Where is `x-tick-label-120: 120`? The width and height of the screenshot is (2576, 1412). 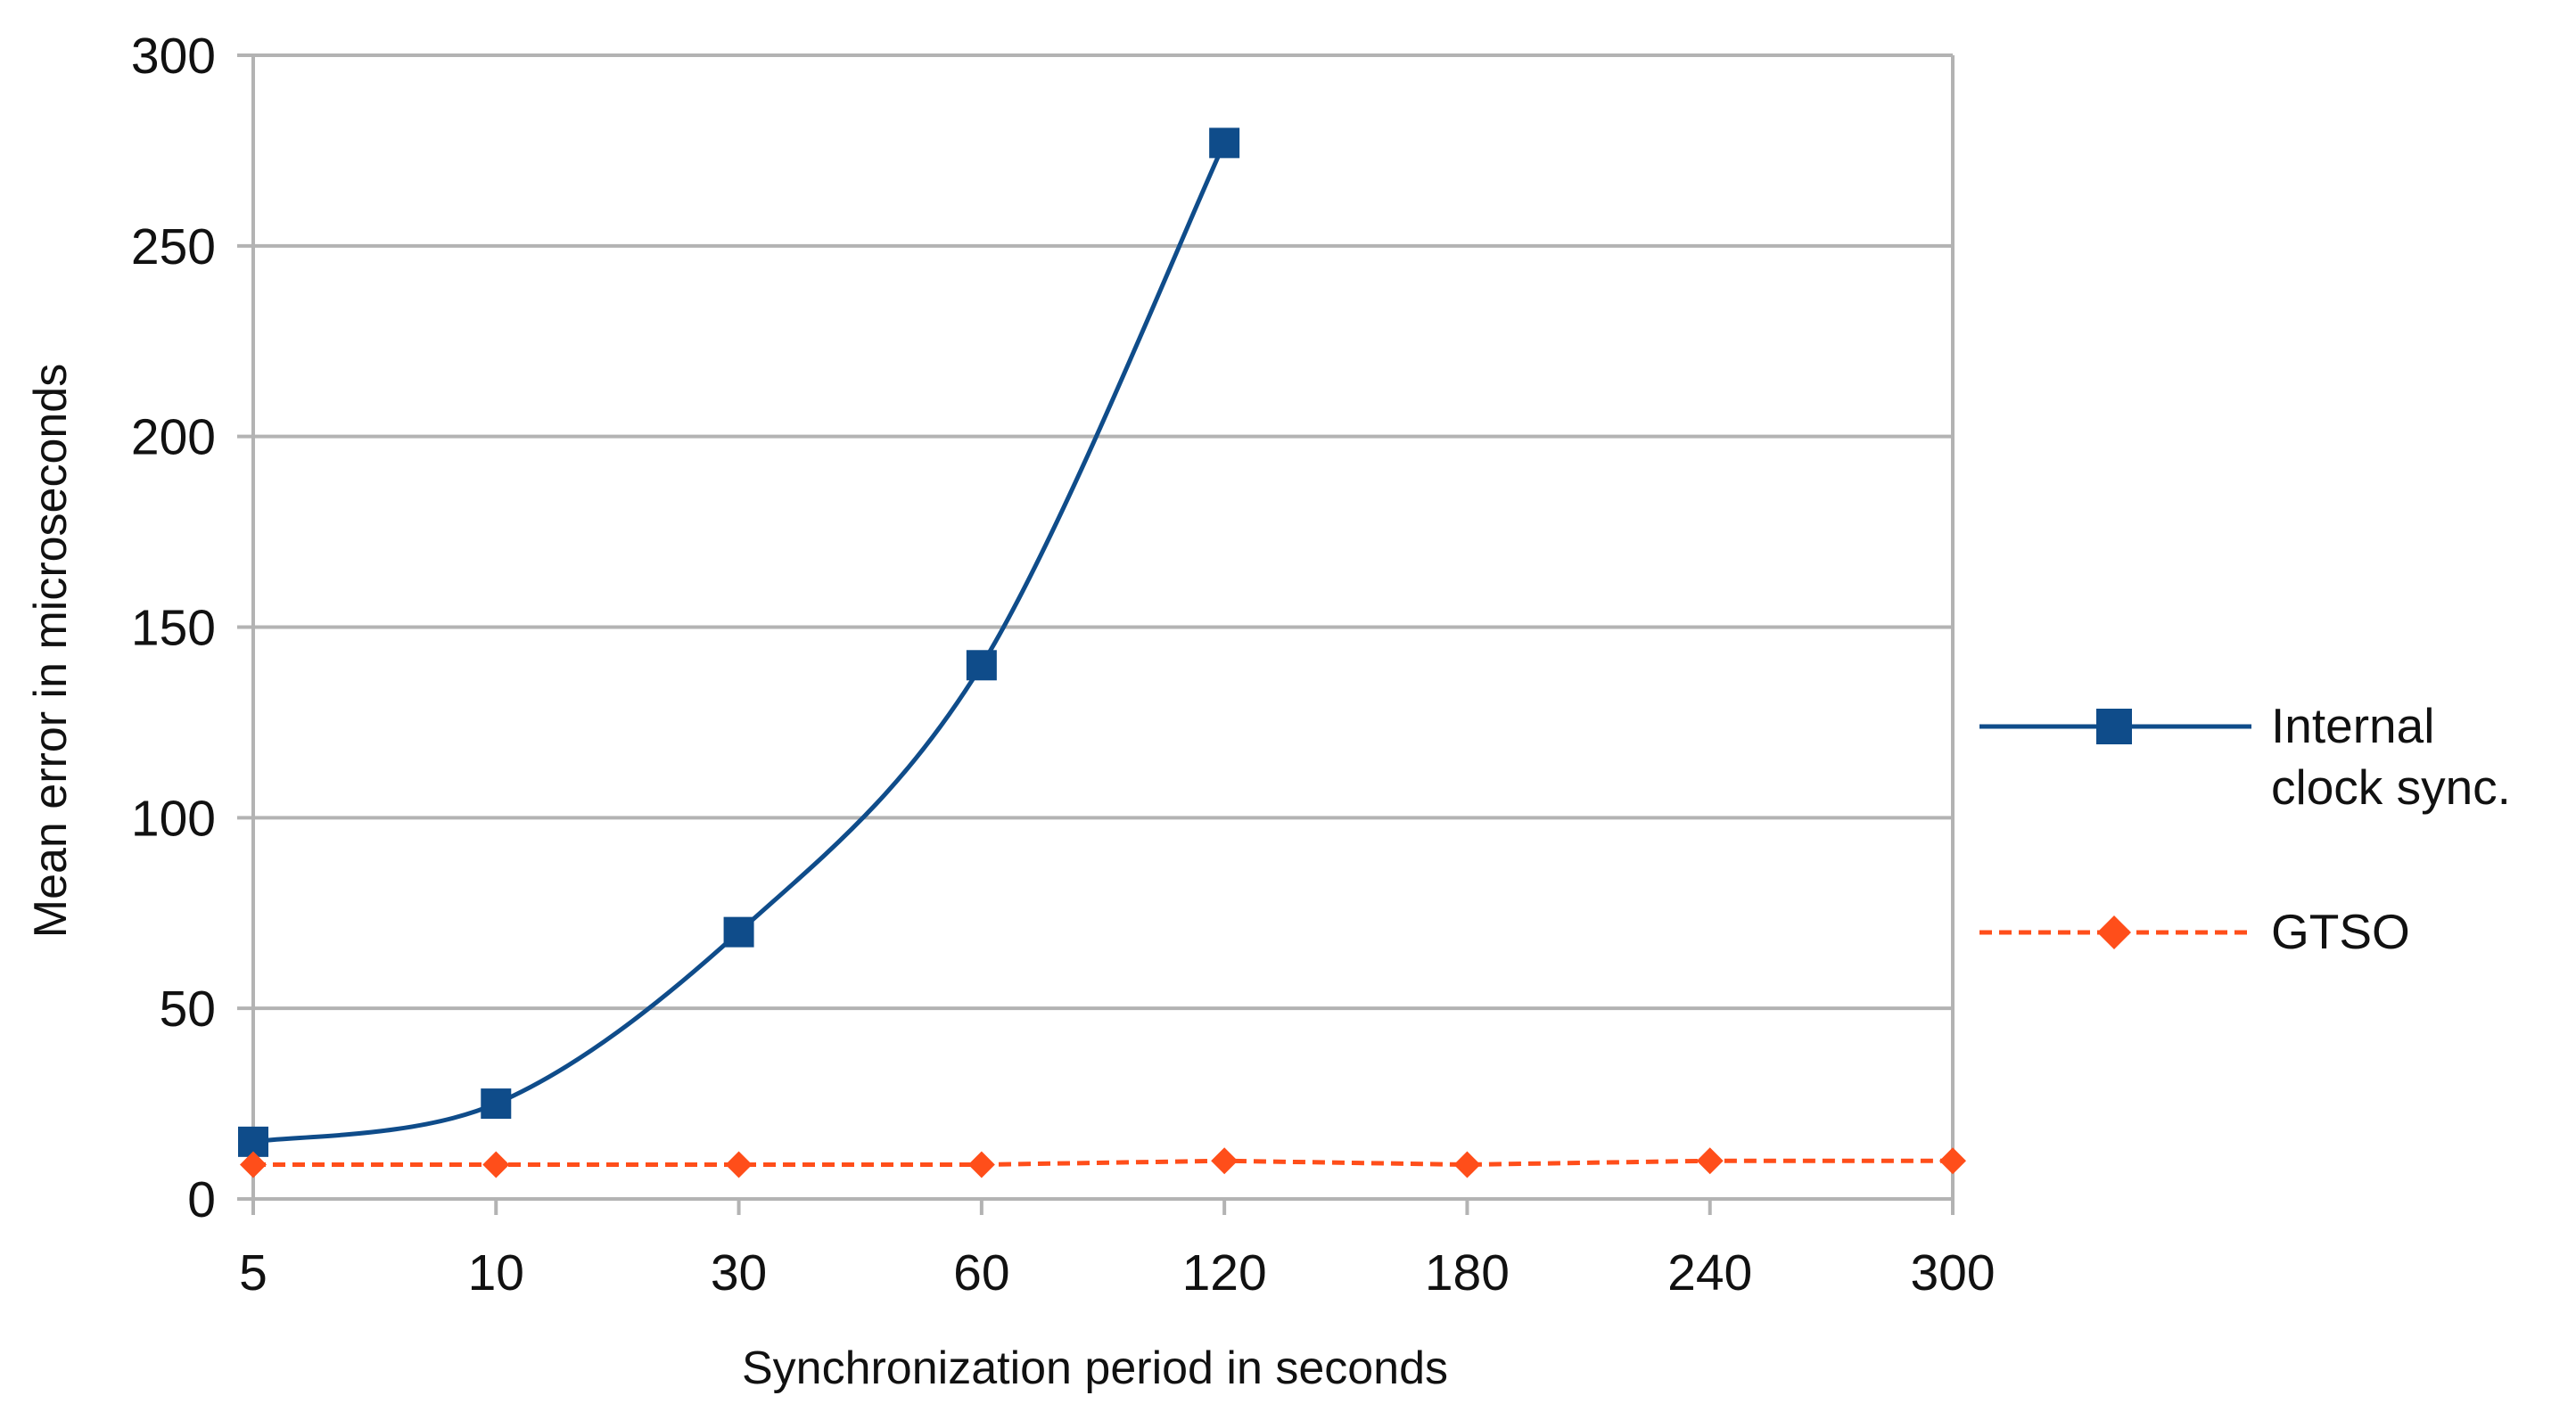 x-tick-label-120: 120 is located at coordinates (1224, 1272).